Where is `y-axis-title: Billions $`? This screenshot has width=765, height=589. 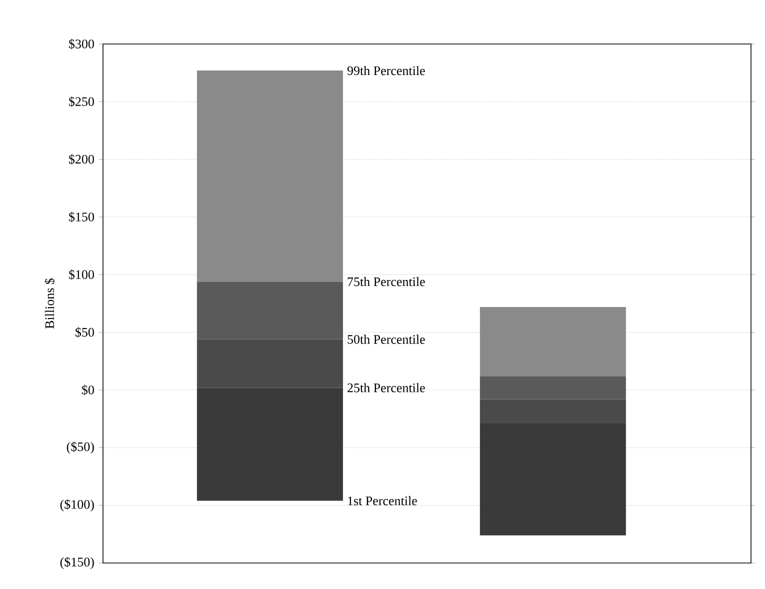
y-axis-title: Billions $ is located at coordinates (49, 303).